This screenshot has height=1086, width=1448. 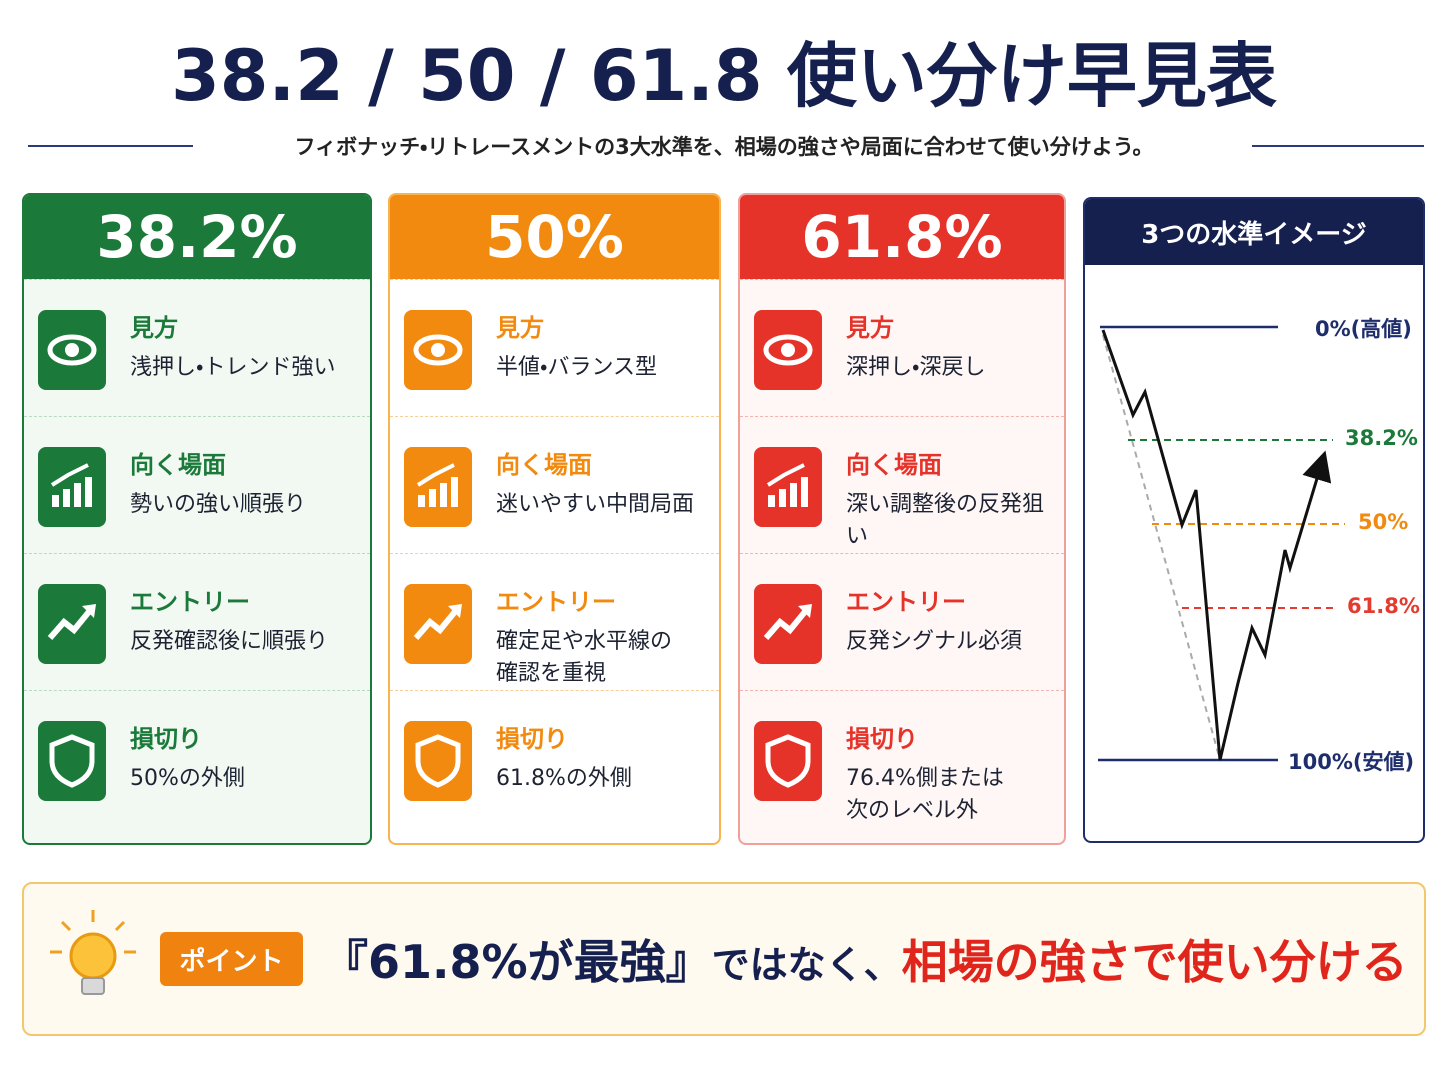 What do you see at coordinates (1351, 762) in the screenshot?
I see `level-label: 100%(安値)` at bounding box center [1351, 762].